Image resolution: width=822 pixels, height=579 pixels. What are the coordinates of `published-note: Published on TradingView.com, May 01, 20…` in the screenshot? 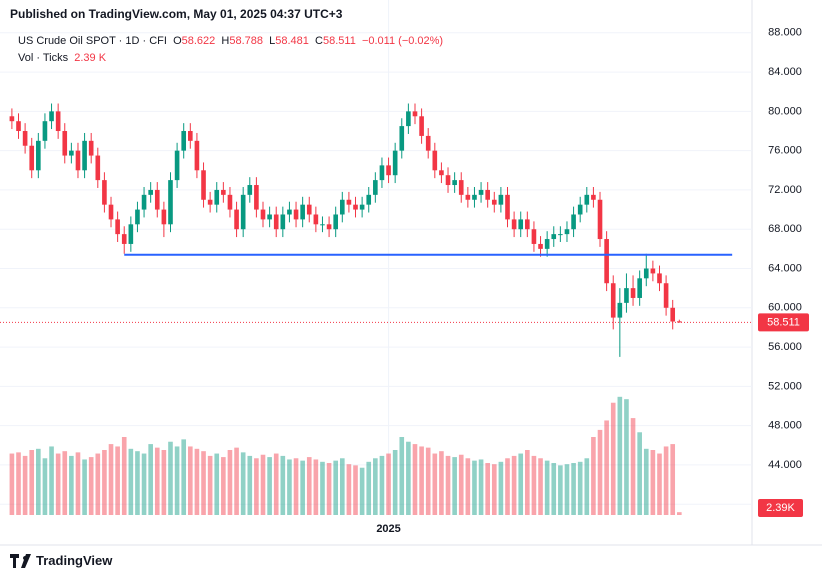 It's located at (176, 14).